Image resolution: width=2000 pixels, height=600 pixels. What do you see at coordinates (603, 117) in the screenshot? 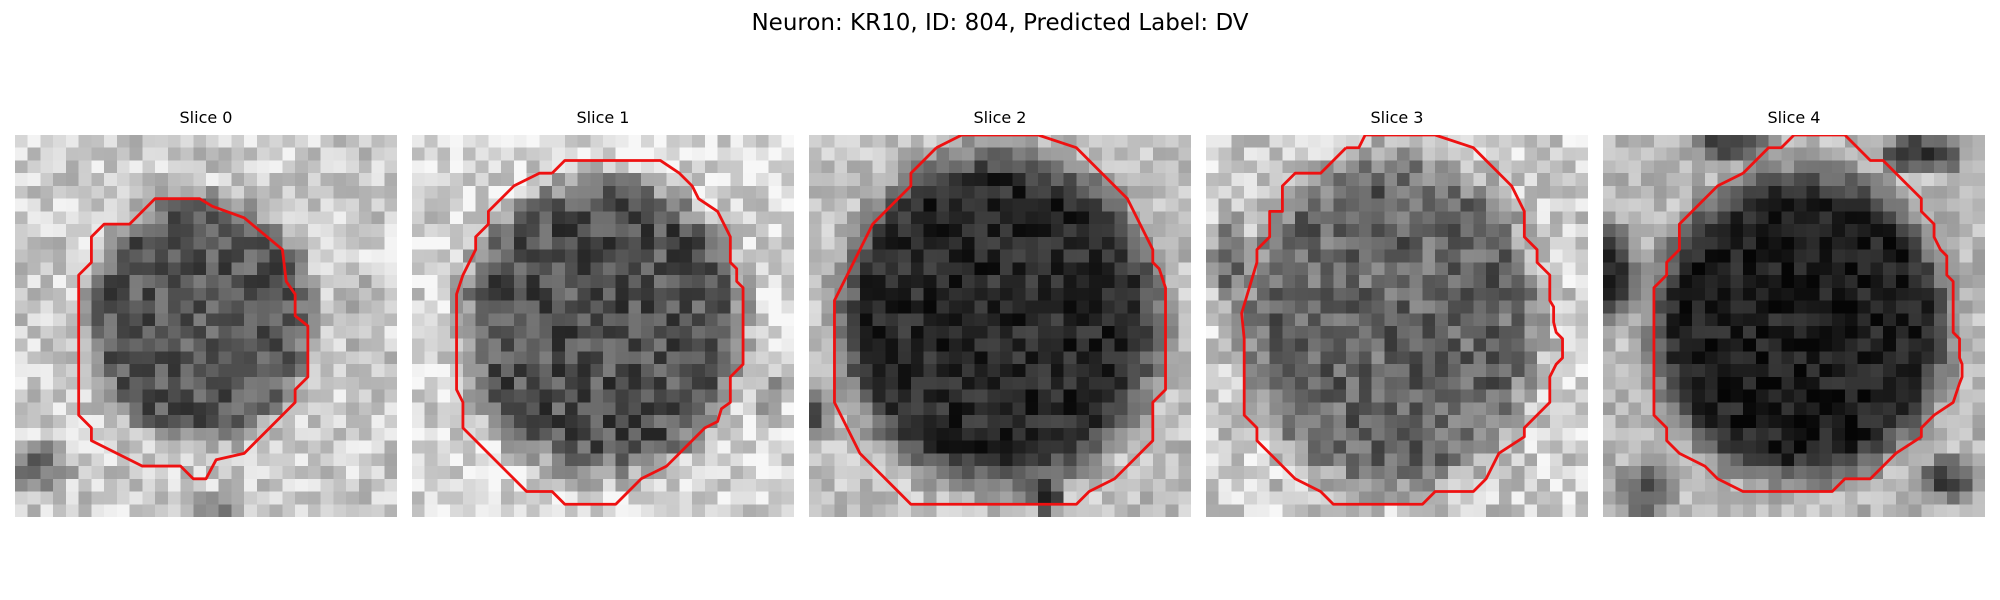
I see `slice-title-1: Slice 1` at bounding box center [603, 117].